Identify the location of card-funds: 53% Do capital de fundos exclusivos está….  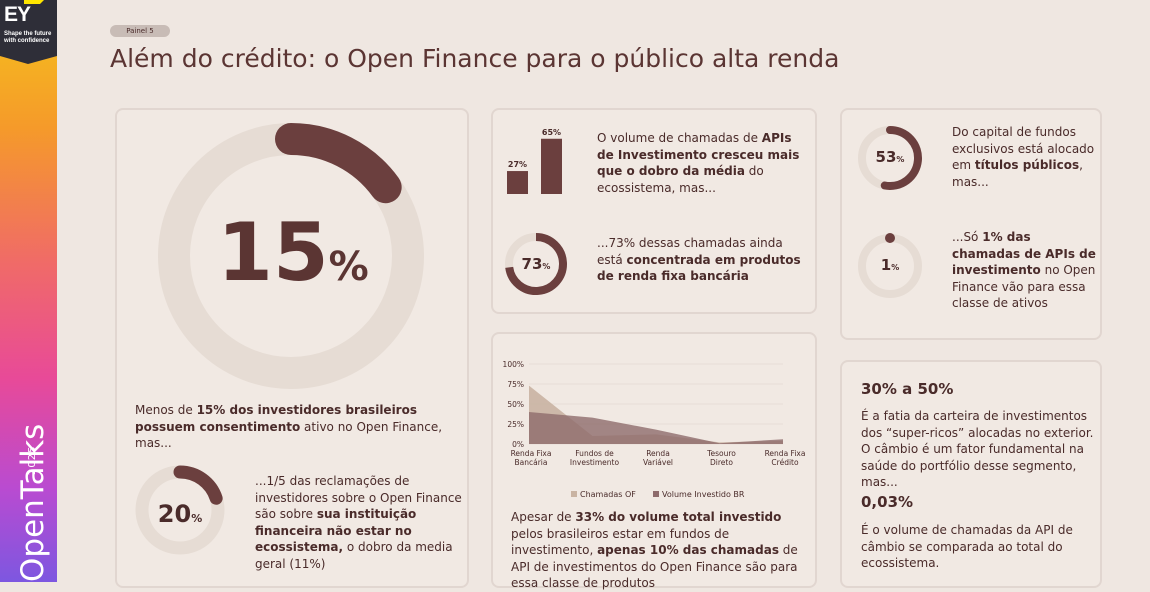
(971, 224).